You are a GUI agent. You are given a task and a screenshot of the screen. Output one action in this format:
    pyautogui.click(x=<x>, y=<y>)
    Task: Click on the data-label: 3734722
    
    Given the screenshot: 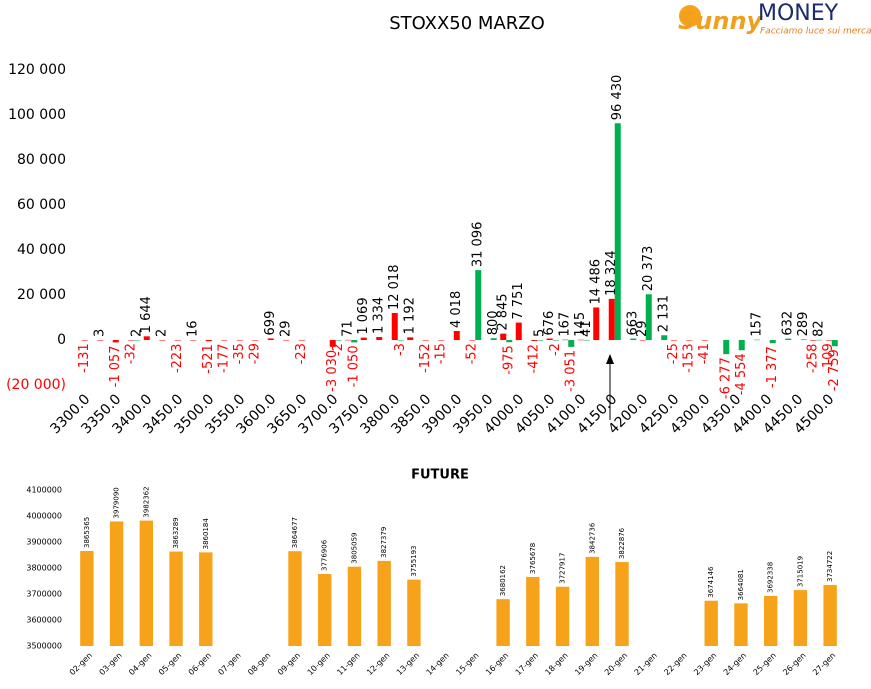 What is the action you would take?
    pyautogui.click(x=830, y=566)
    